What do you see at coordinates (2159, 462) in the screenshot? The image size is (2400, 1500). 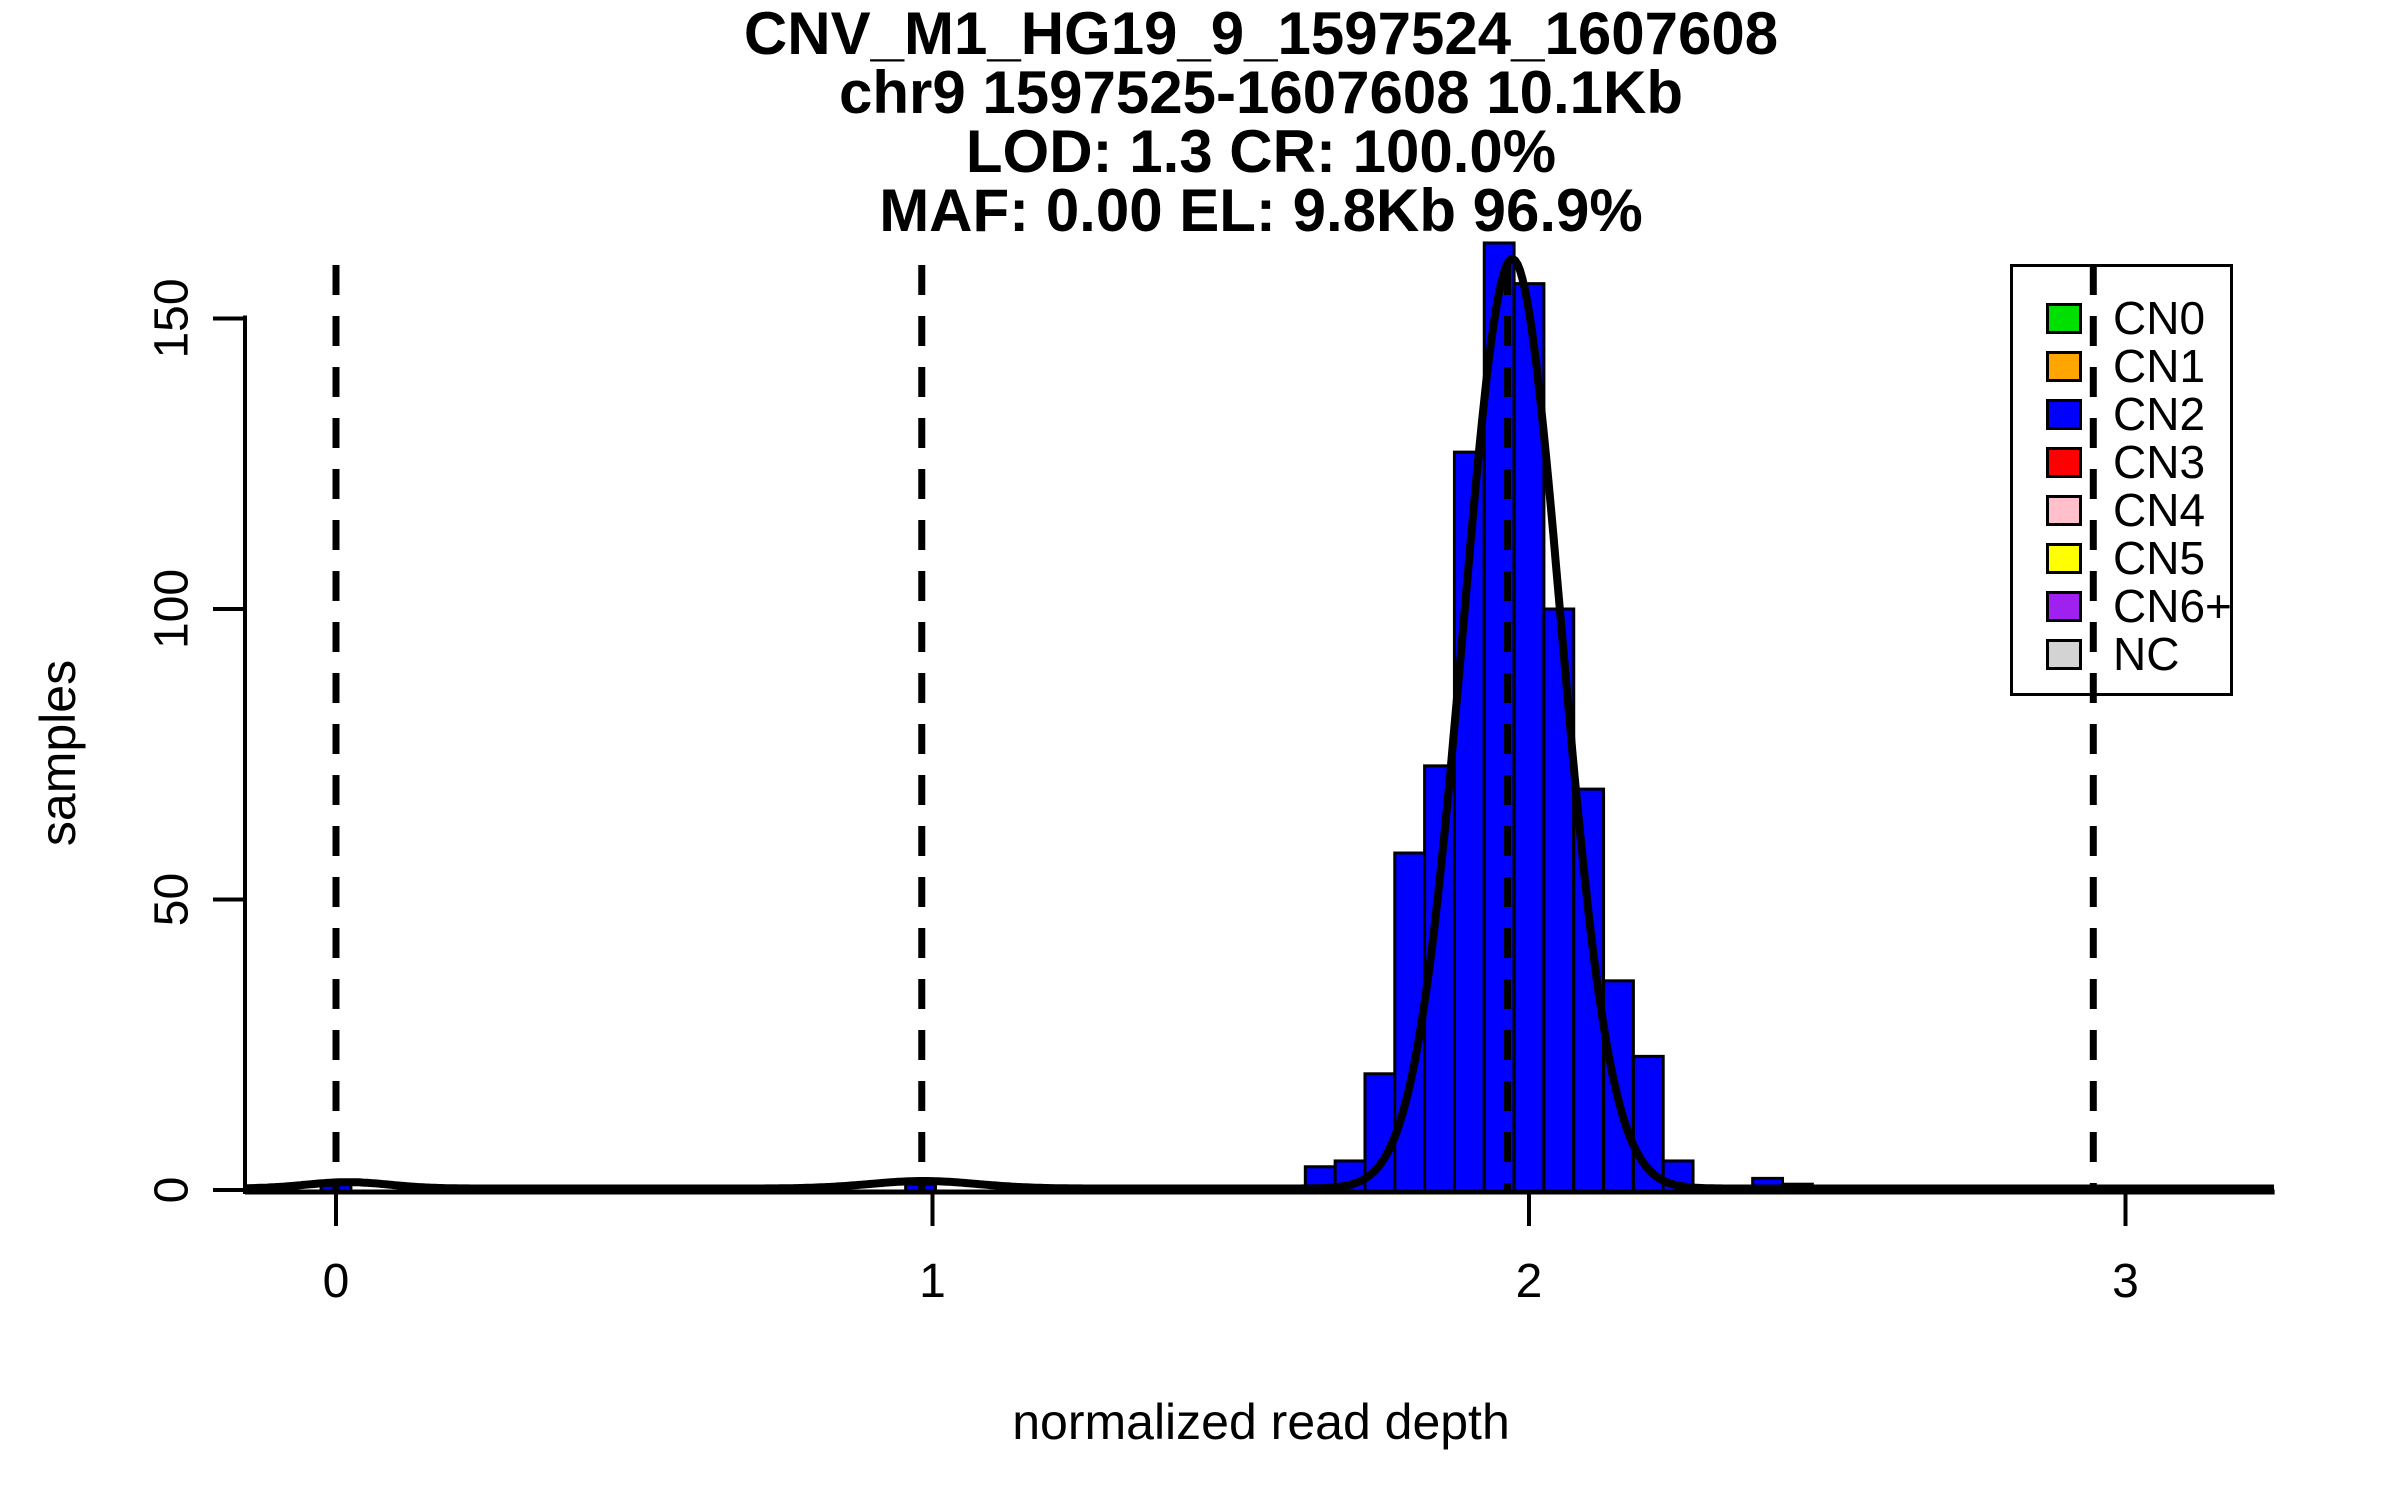 I see `legend-label: CN3` at bounding box center [2159, 462].